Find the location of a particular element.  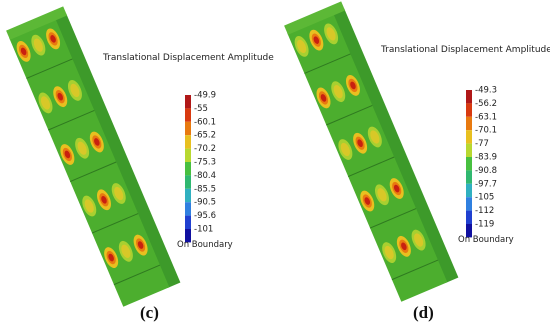

legend-label: -90.5 is located at coordinates (205, 203).